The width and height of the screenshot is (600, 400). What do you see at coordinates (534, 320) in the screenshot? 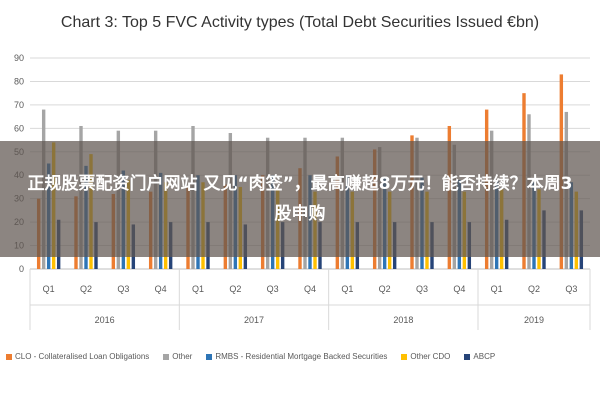
I see `x-group-label: 2019` at bounding box center [534, 320].